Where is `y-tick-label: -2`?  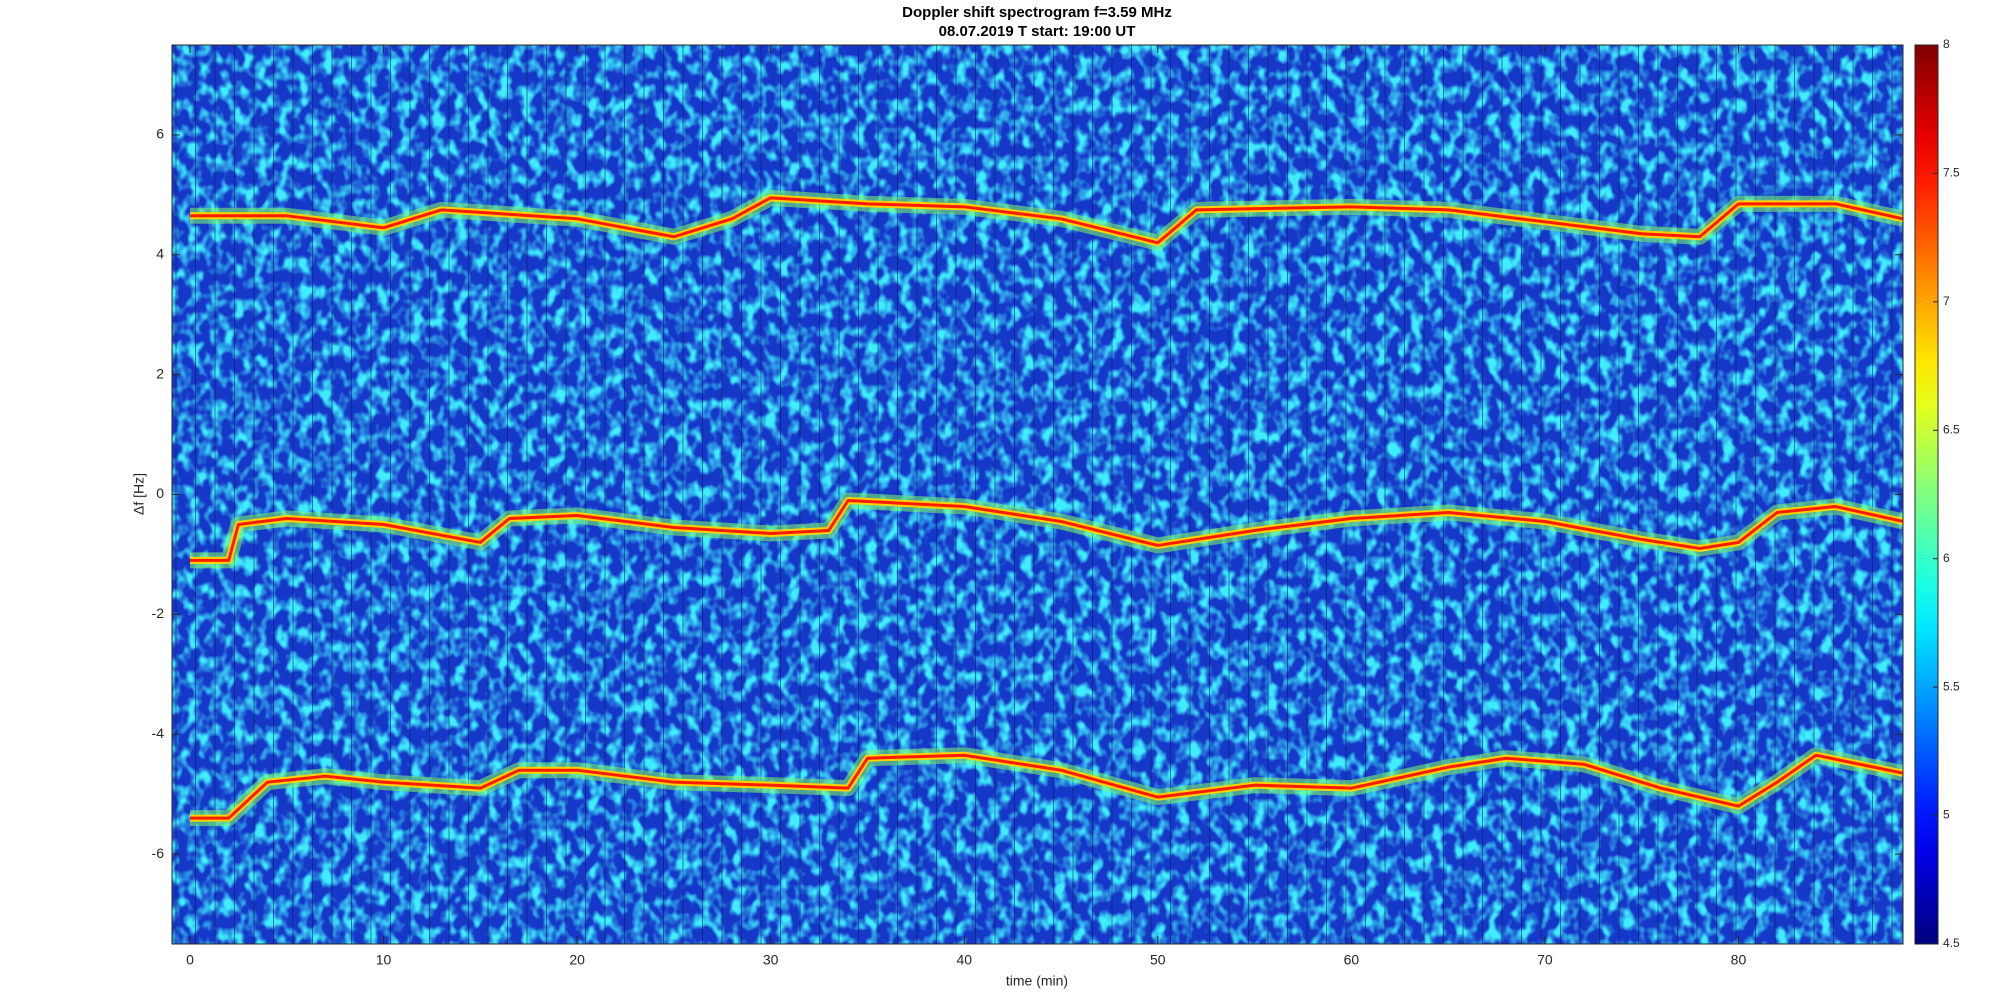 y-tick-label: -2 is located at coordinates (158, 613).